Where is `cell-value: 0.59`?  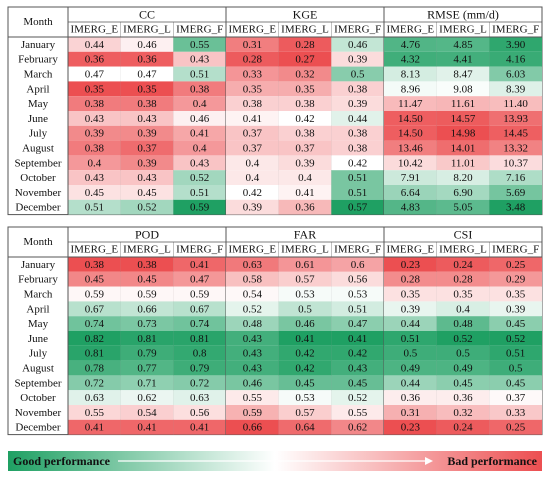
cell-value: 0.59 is located at coordinates (147, 295).